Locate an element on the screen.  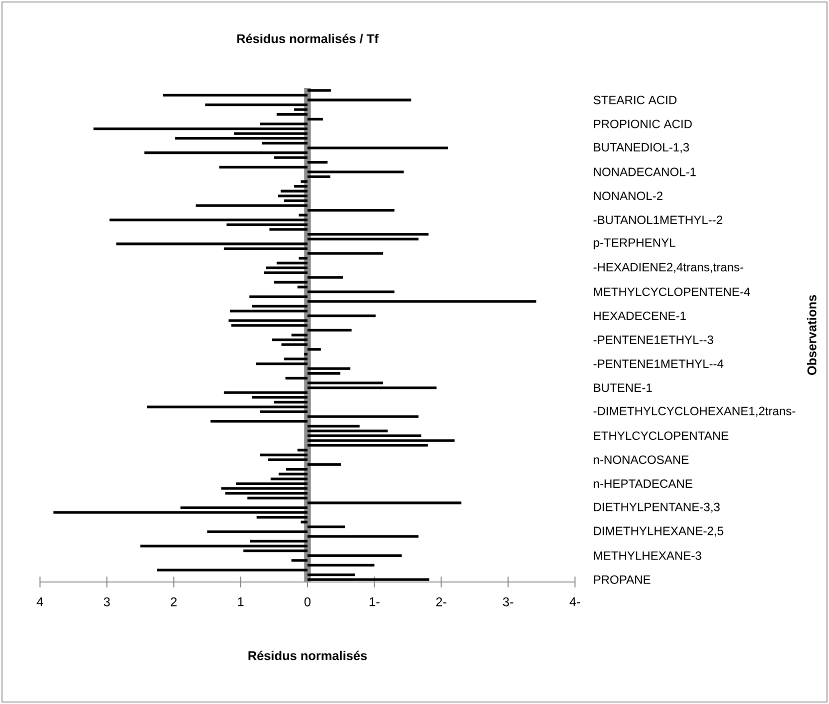
y-tick-label: PROPIONIC ACID is located at coordinates (643, 124).